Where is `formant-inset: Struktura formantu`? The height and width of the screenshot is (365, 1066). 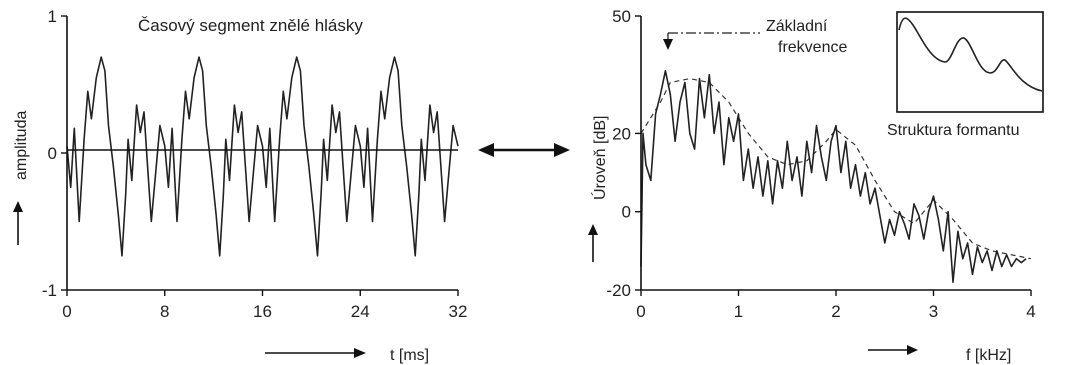
formant-inset: Struktura formantu is located at coordinates (965, 75).